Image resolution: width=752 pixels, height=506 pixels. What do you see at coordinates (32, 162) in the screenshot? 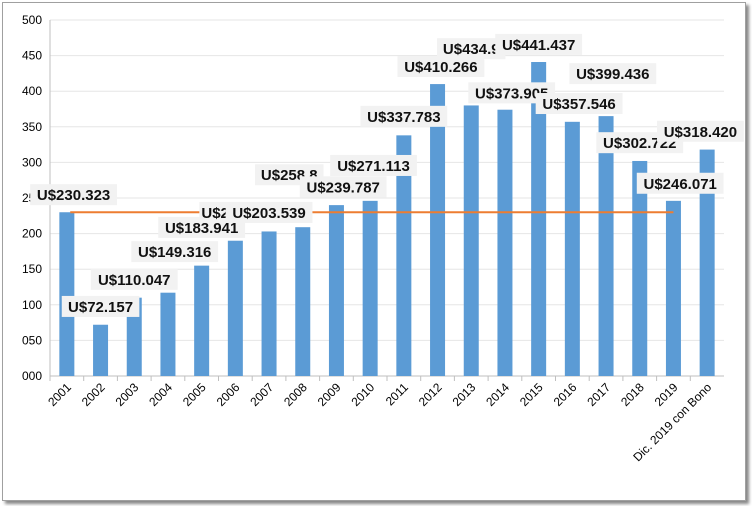
I see `y-tick-label: 300` at bounding box center [32, 162].